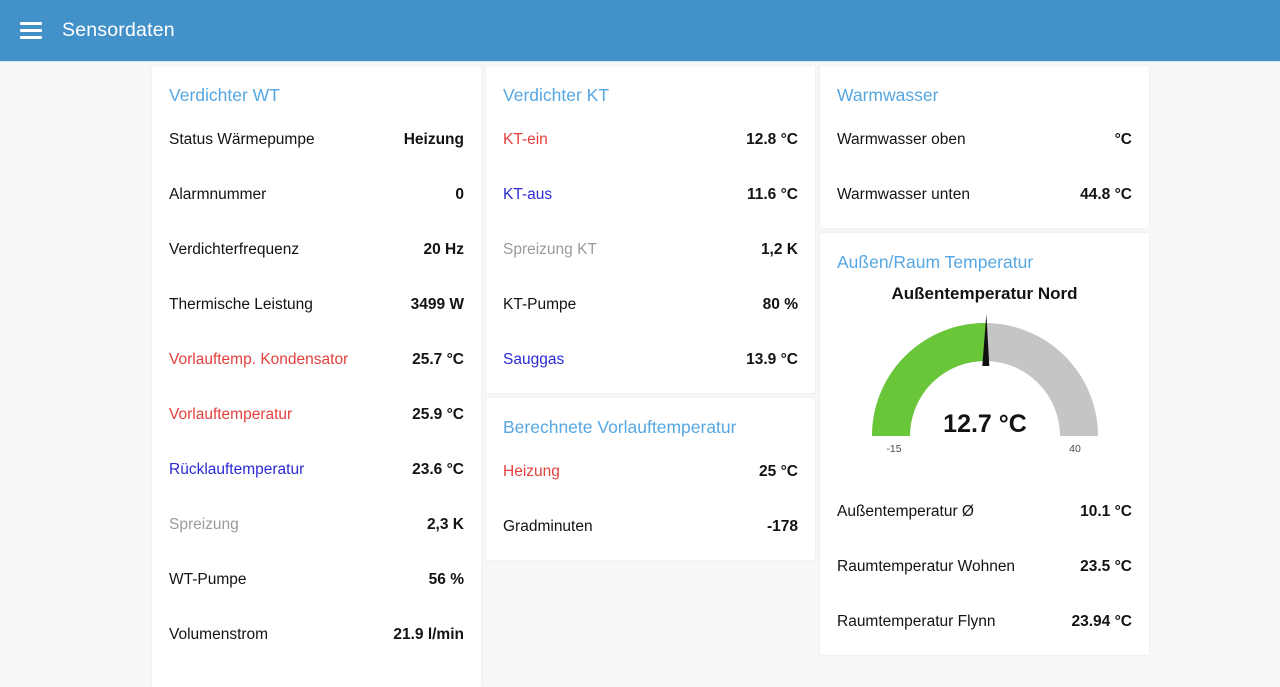  I want to click on sensor-value: 13.9 °C, so click(772, 359).